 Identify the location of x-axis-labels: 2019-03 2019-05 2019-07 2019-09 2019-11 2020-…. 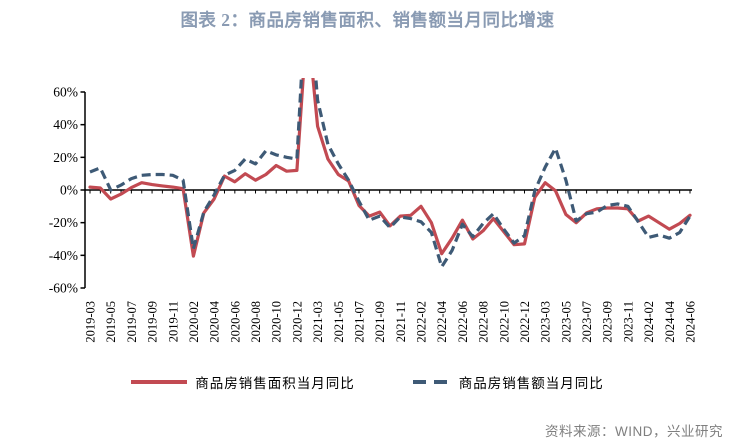
(391, 321).